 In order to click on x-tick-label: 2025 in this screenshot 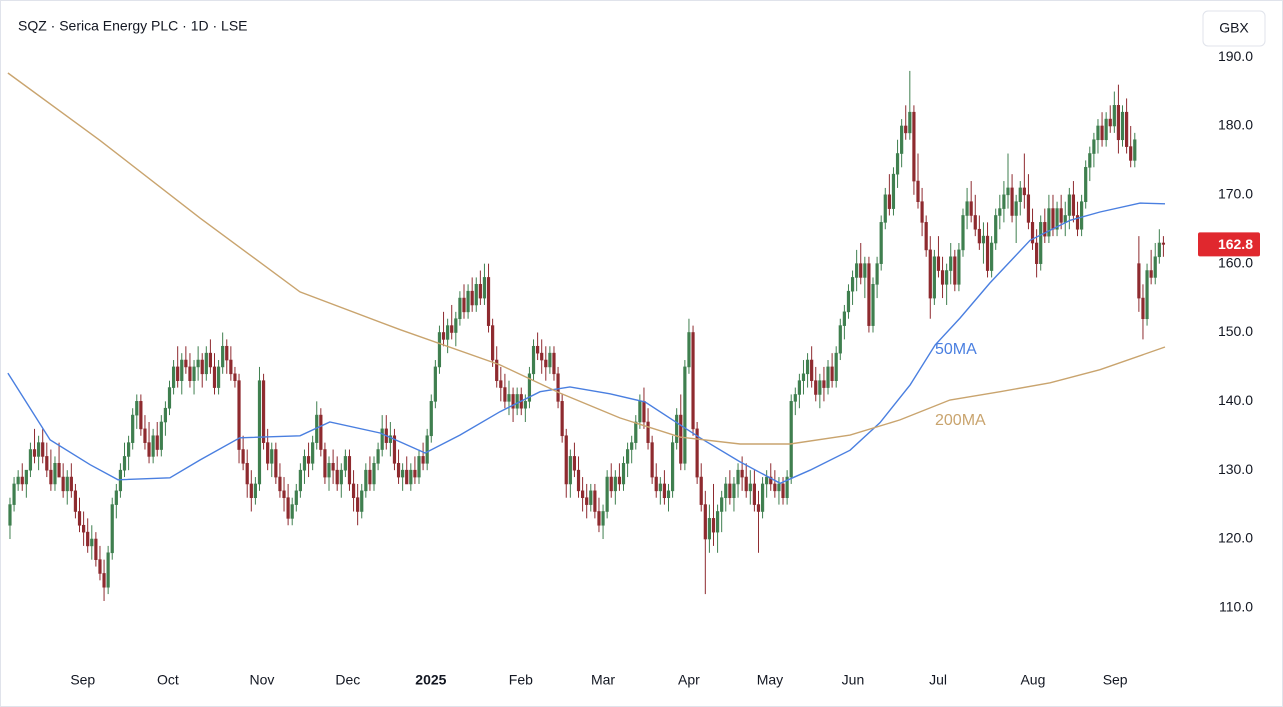, I will do `click(430, 680)`.